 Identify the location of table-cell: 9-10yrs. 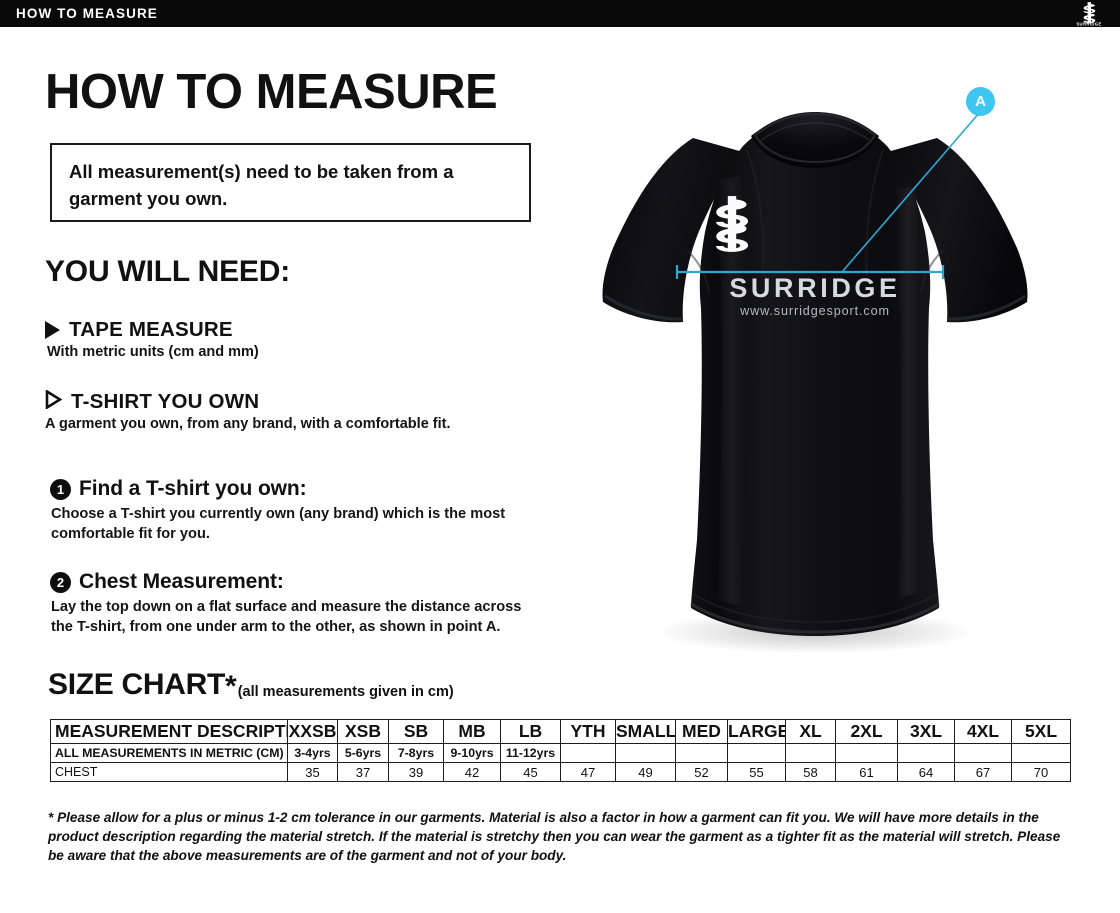
(472, 753).